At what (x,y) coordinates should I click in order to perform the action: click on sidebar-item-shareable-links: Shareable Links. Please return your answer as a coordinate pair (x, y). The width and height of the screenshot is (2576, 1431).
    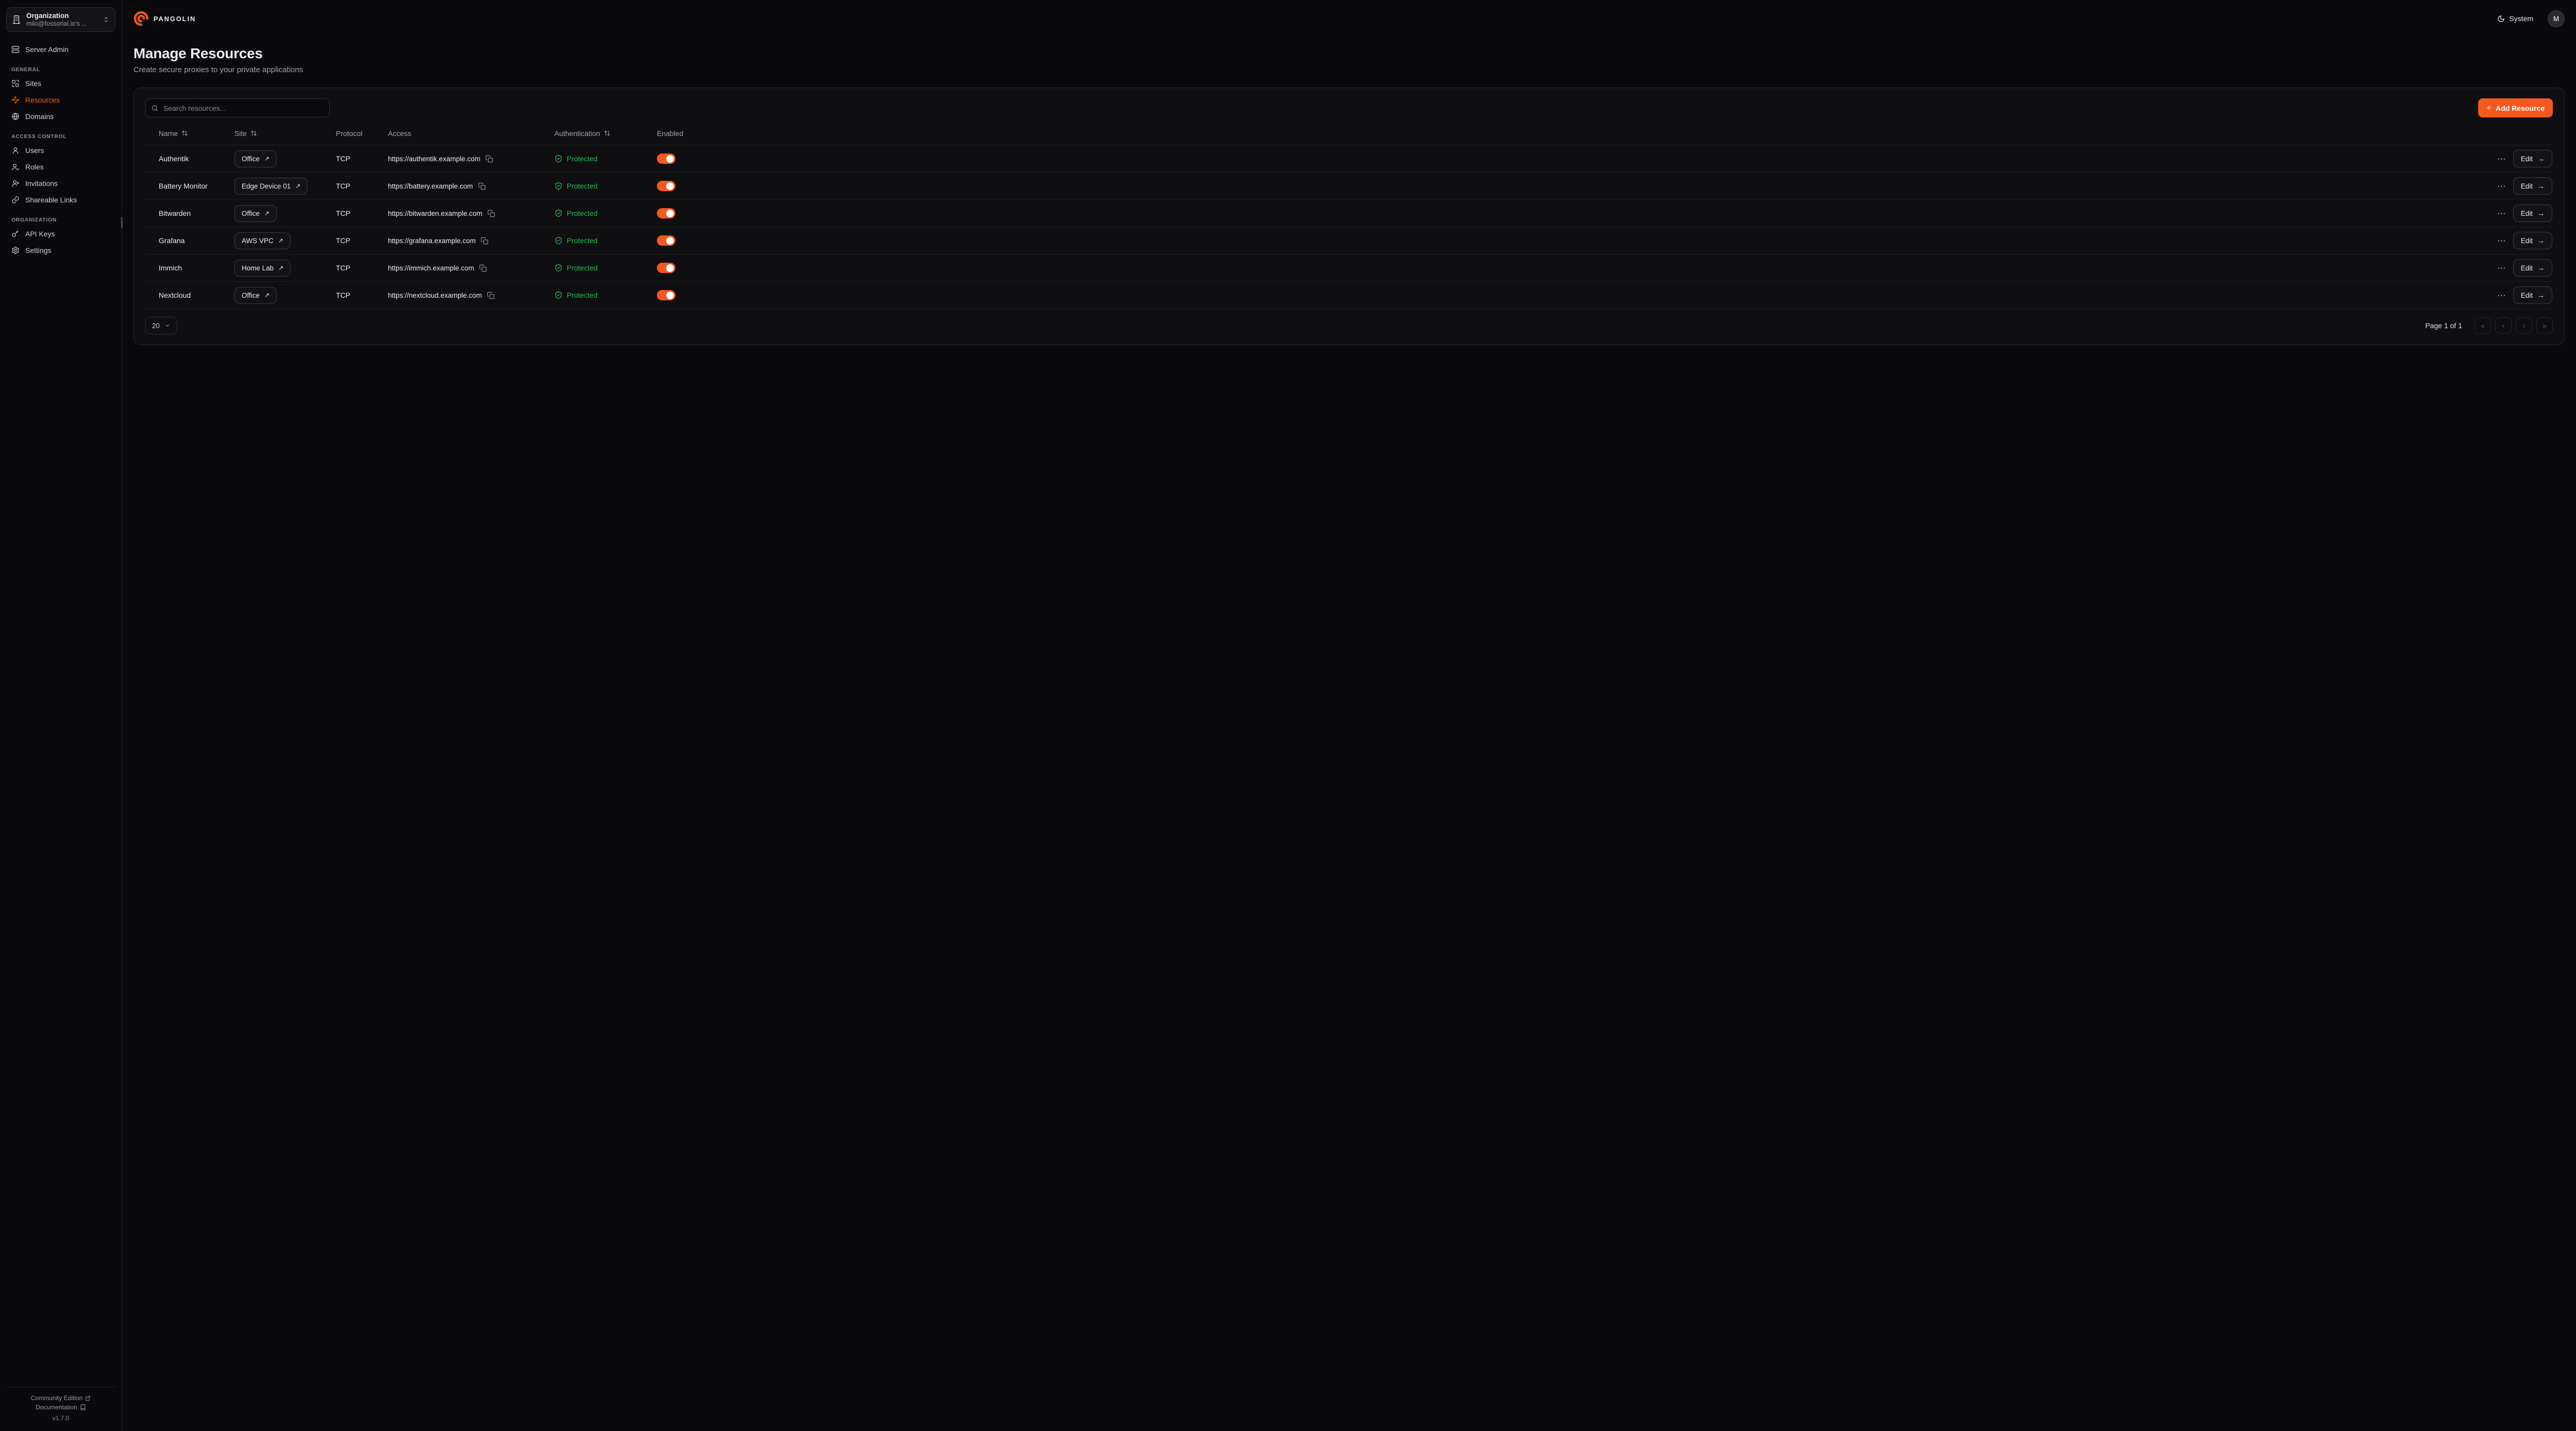
    Looking at the image, I should click on (60, 200).